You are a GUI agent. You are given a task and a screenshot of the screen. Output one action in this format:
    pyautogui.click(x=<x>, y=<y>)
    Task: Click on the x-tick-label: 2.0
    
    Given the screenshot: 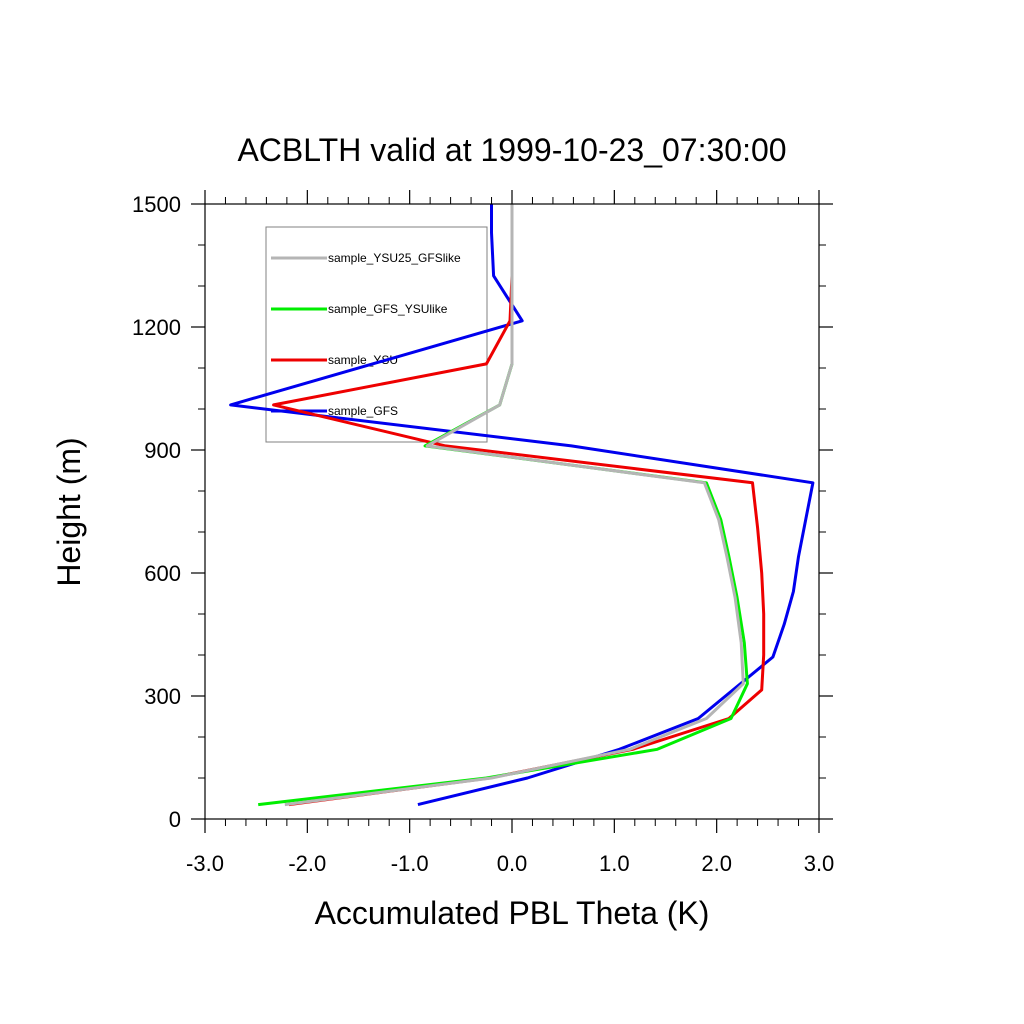 What is the action you would take?
    pyautogui.click(x=716, y=863)
    